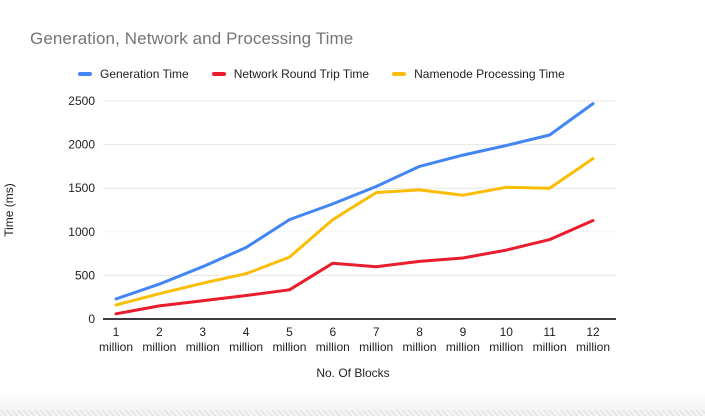  Describe the element at coordinates (301, 74) in the screenshot. I see `legend-label: Network Round Trip Time` at that location.